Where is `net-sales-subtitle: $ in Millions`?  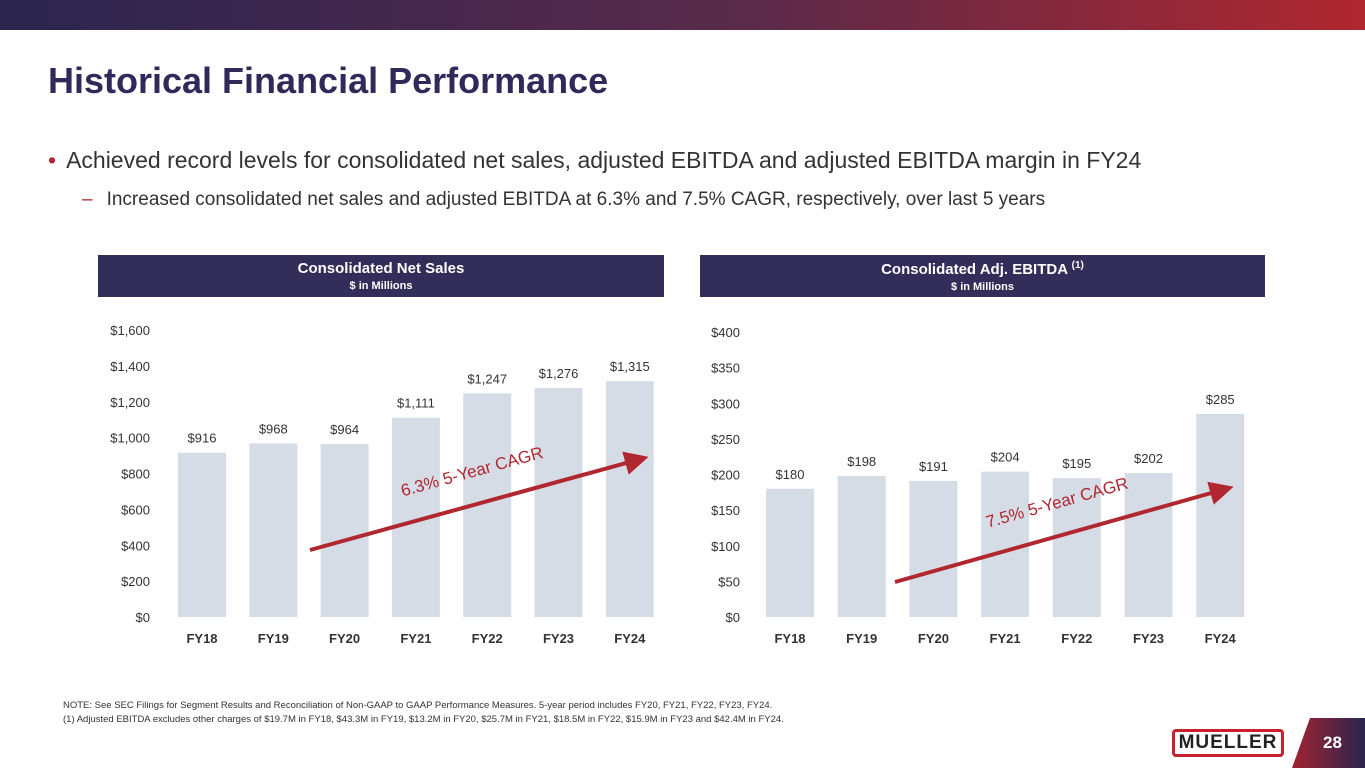
net-sales-subtitle: $ in Millions is located at coordinates (381, 286).